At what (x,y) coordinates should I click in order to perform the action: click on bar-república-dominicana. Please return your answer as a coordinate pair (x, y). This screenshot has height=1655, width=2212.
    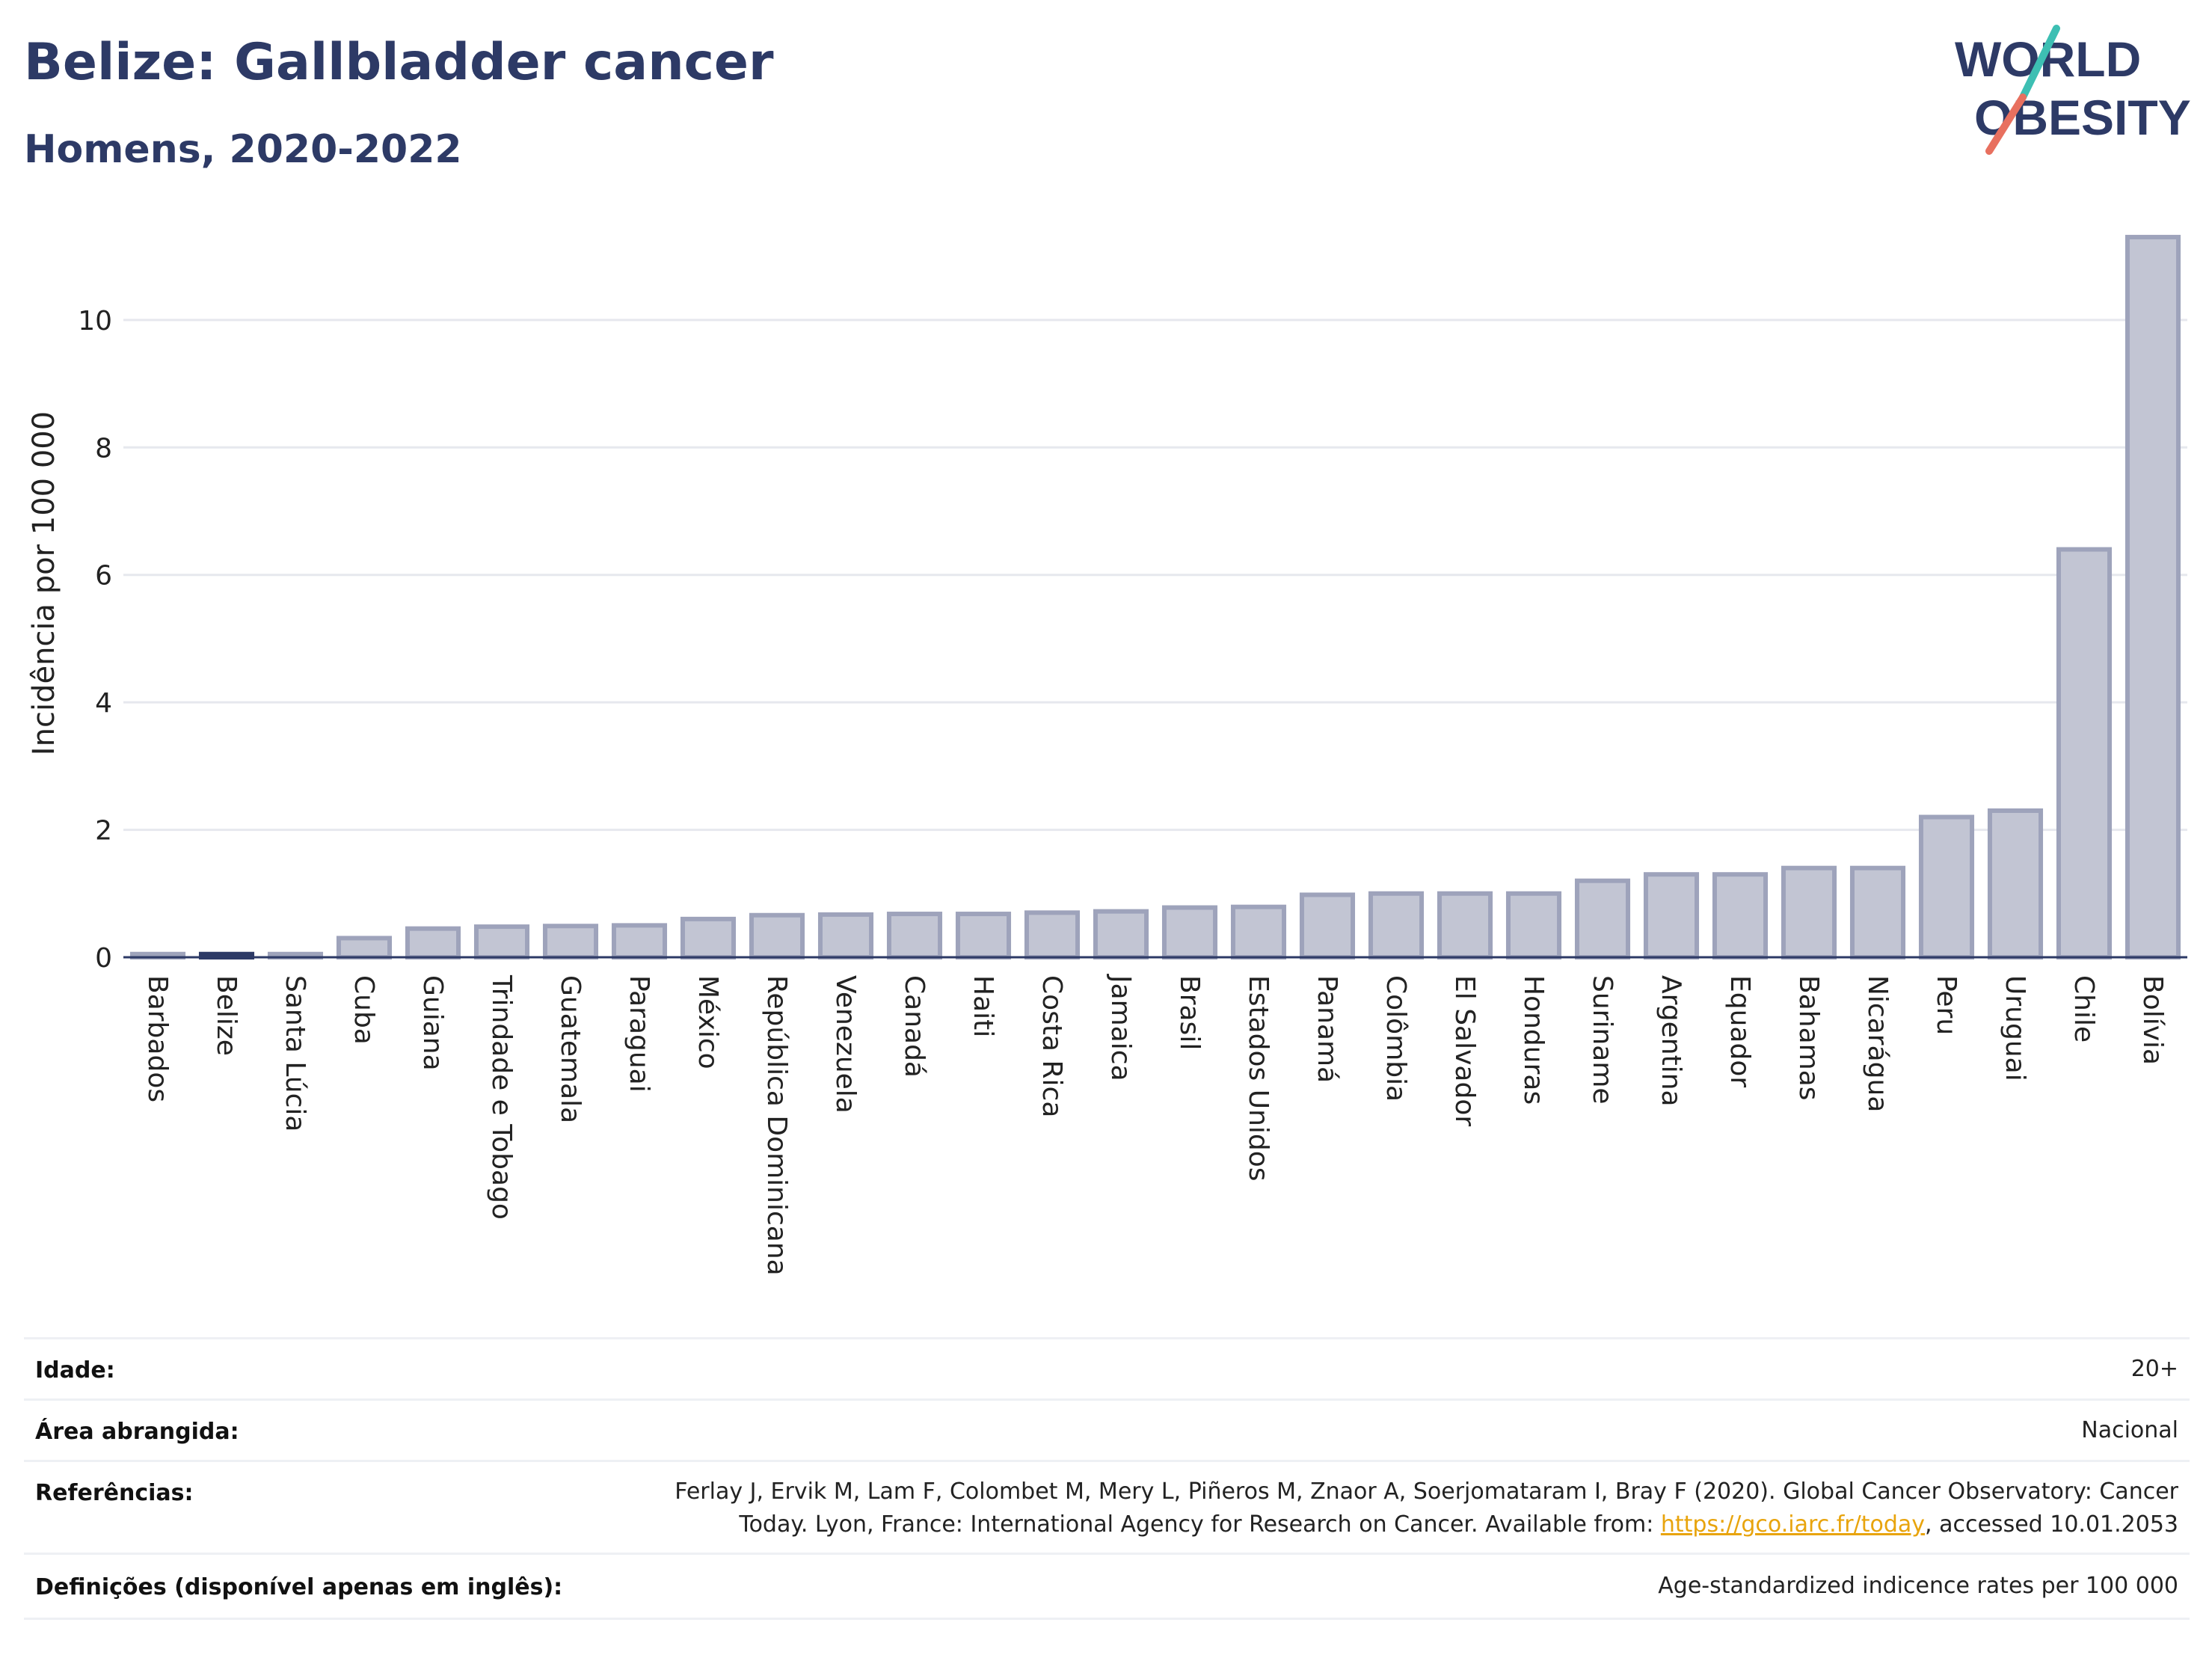
    Looking at the image, I should click on (777, 935).